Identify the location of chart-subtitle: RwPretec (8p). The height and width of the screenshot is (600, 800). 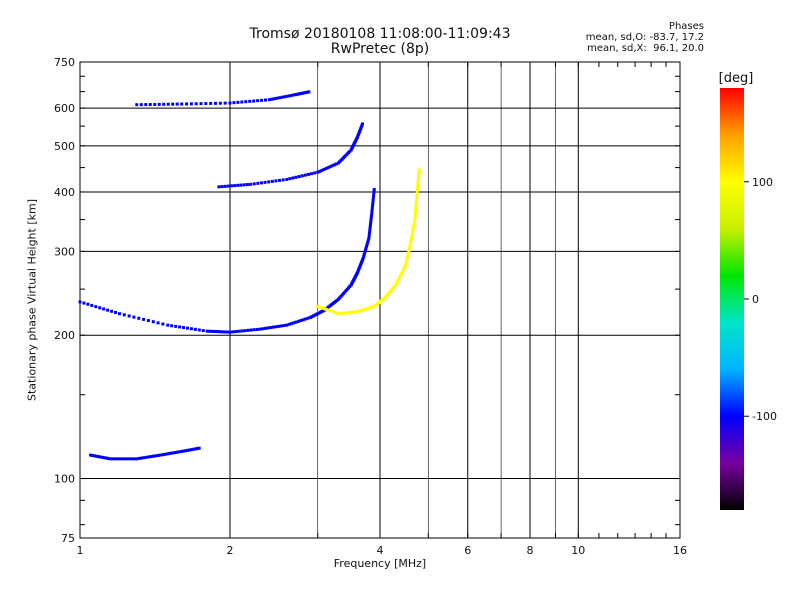
(380, 49).